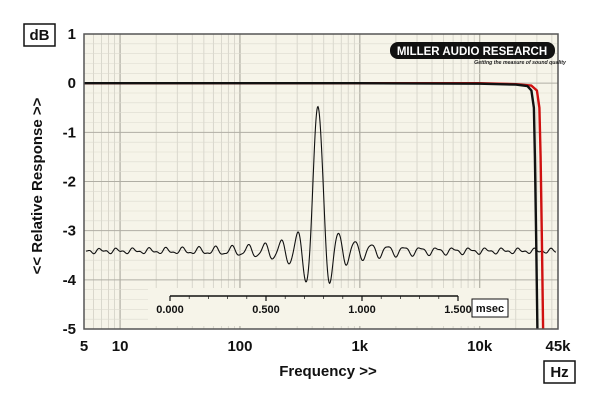 This screenshot has width=600, height=404. I want to click on y-axis-title: << Relative Response >>, so click(37, 185).